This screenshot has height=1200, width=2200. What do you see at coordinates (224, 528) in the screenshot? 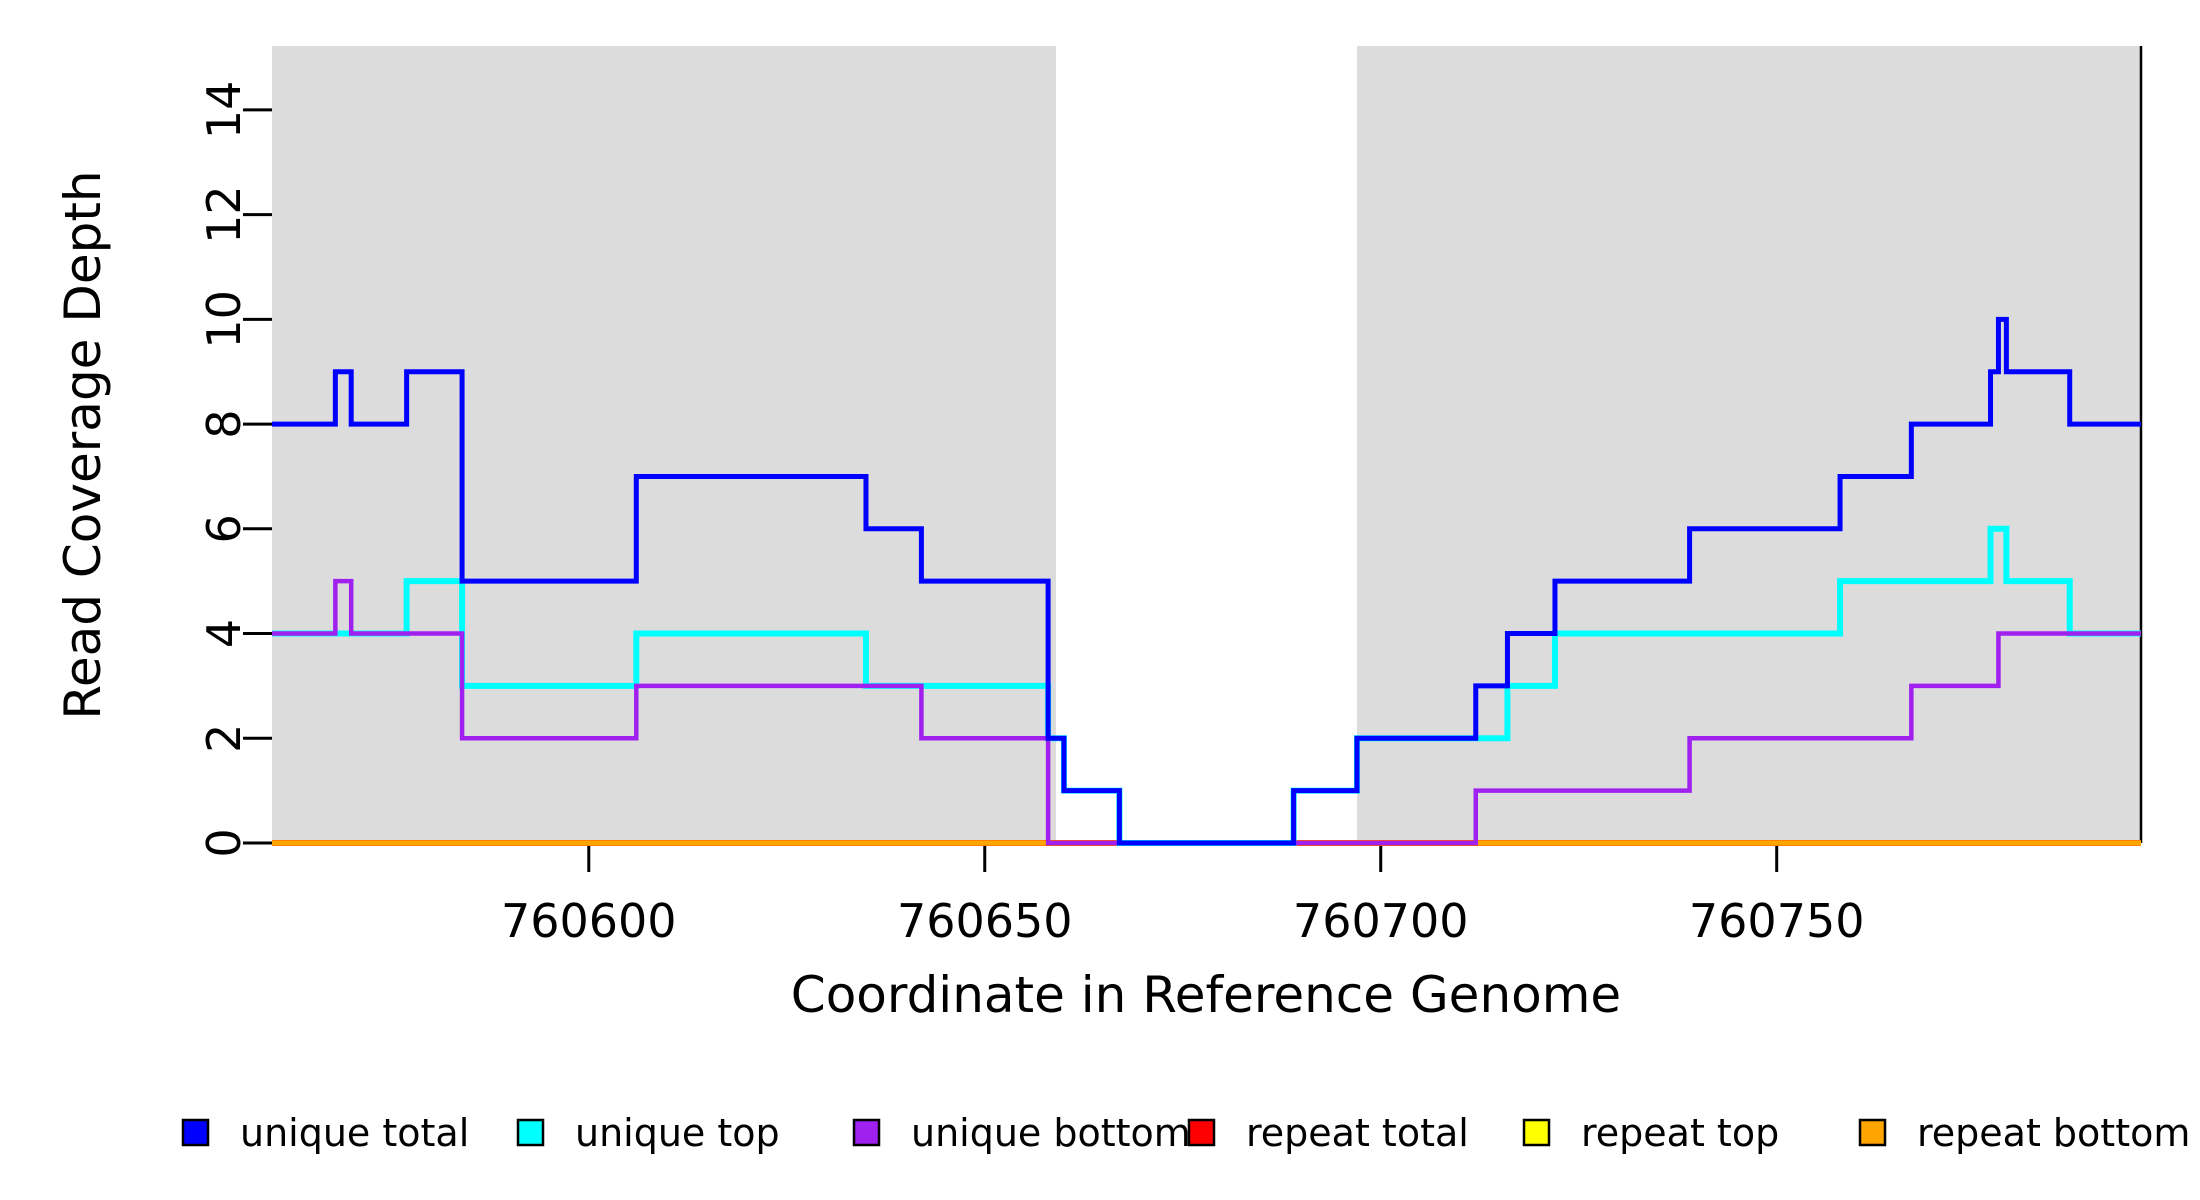
I see `y-tick-label: 6` at bounding box center [224, 528].